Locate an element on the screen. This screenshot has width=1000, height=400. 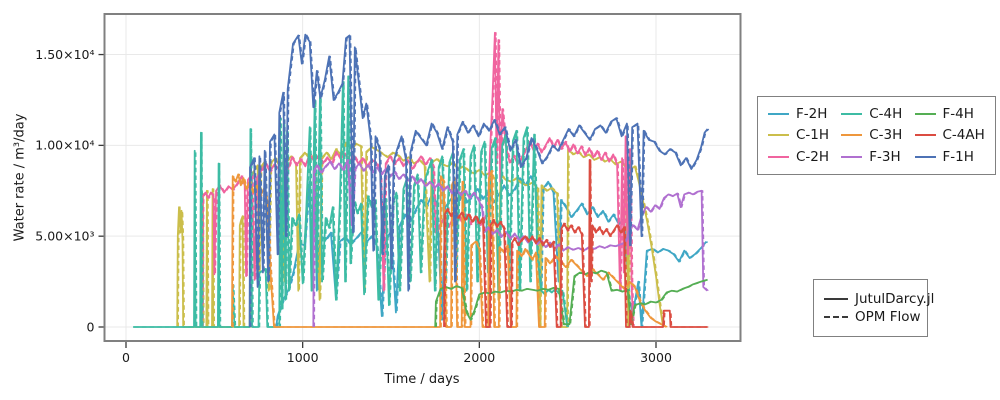
y-tick-label: 5.00×10³ is located at coordinates (64, 235).